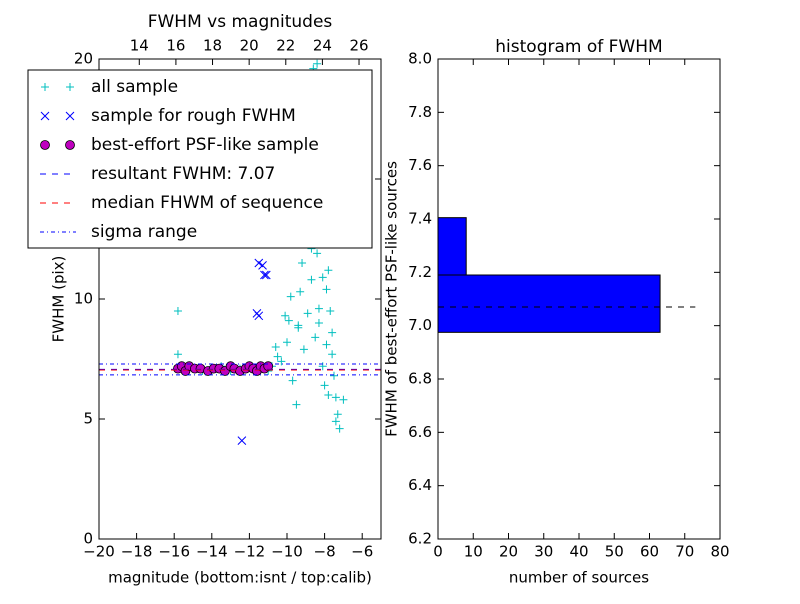 This screenshot has height=604, width=800. What do you see at coordinates (420, 325) in the screenshot?
I see `y-tick-label: 7.0` at bounding box center [420, 325].